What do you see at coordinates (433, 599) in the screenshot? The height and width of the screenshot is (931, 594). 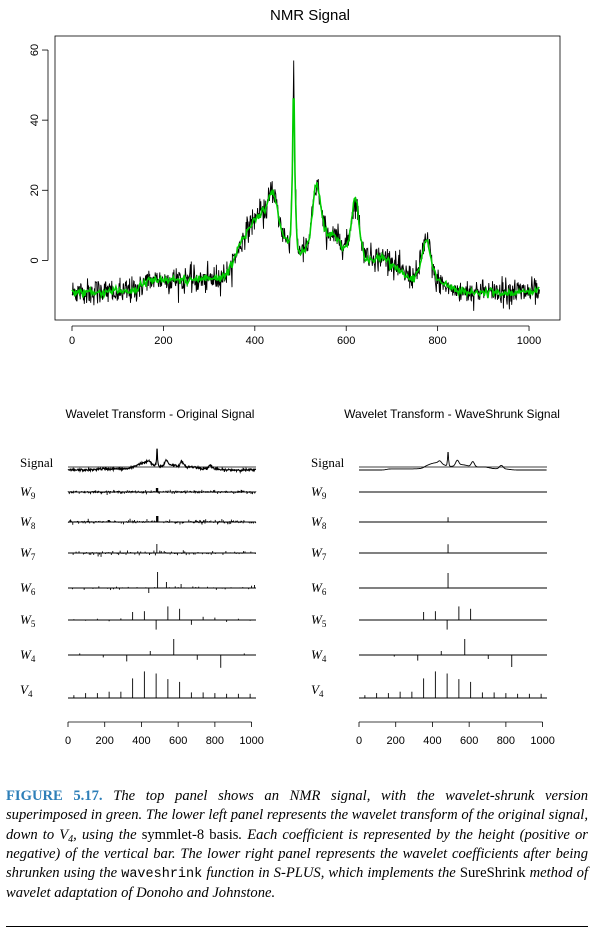 I see `lower-right-panel: Signal W9 W8 W7 W6 W5 W4 V4 0 200 400 600 800 1000` at bounding box center [433, 599].